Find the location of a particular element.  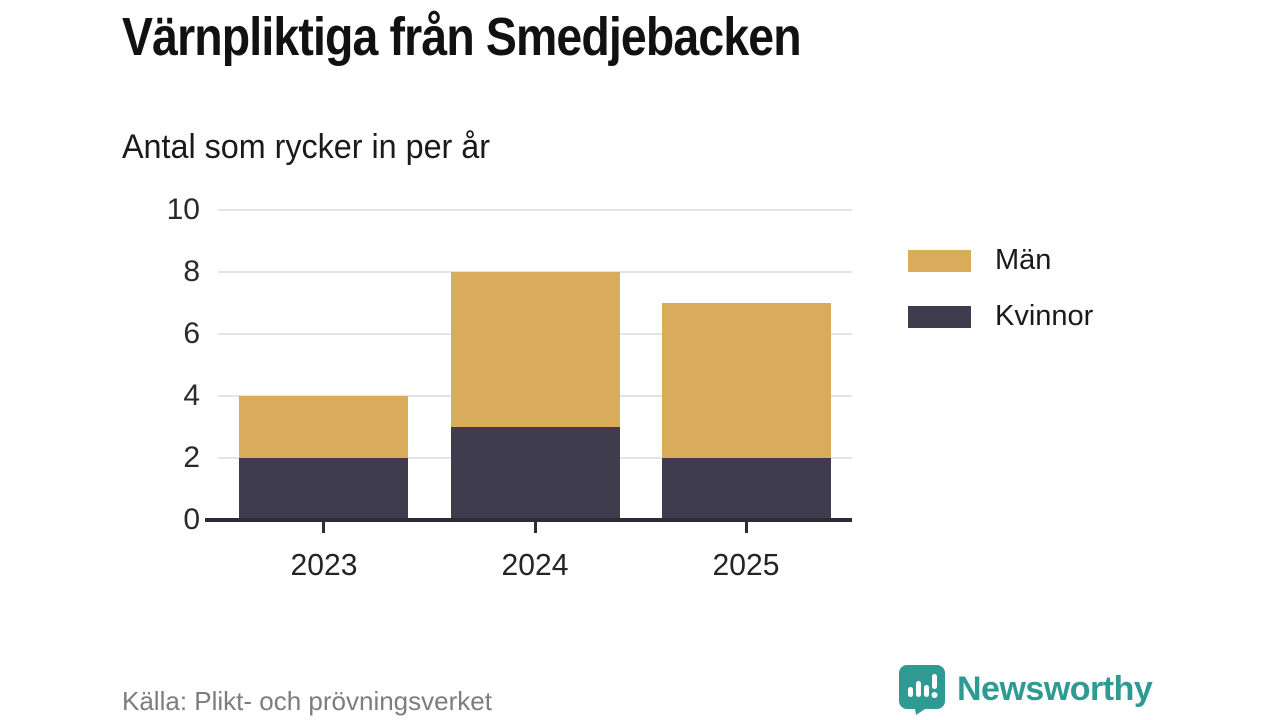

y-axis-tick-label: 0 is located at coordinates (191, 519).